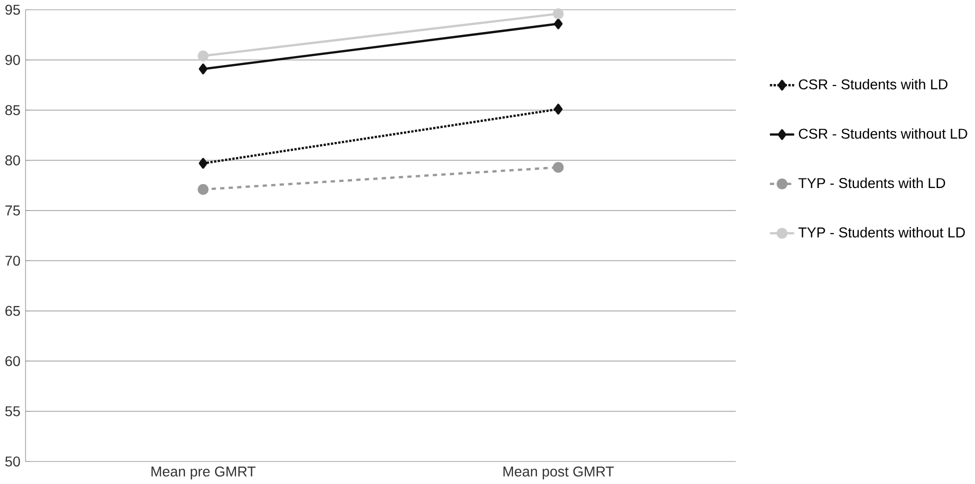 The width and height of the screenshot is (975, 484). Describe the element at coordinates (881, 232) in the screenshot. I see `legend-label: TYP - Students without LD` at that location.